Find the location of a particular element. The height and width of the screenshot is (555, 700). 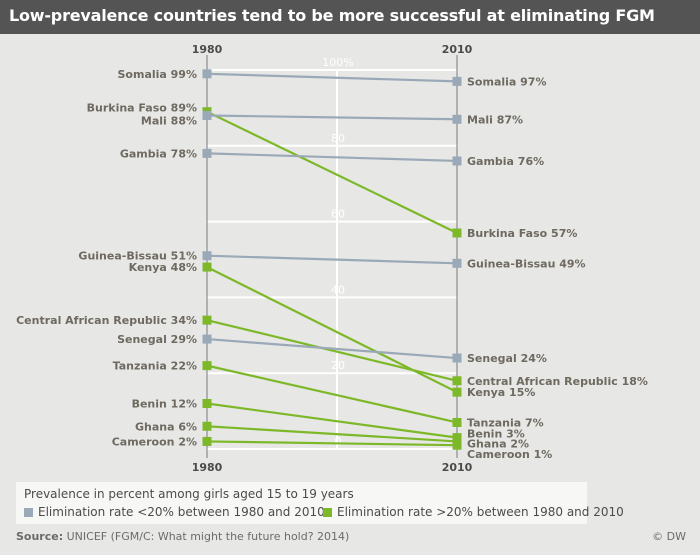

label-1980-gambia: Gambia 78% is located at coordinates (158, 153).